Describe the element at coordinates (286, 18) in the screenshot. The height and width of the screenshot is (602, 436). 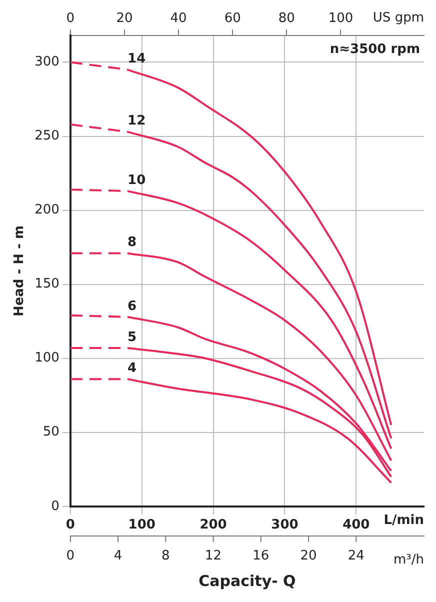
I see `x2-tick-label: 80` at that location.